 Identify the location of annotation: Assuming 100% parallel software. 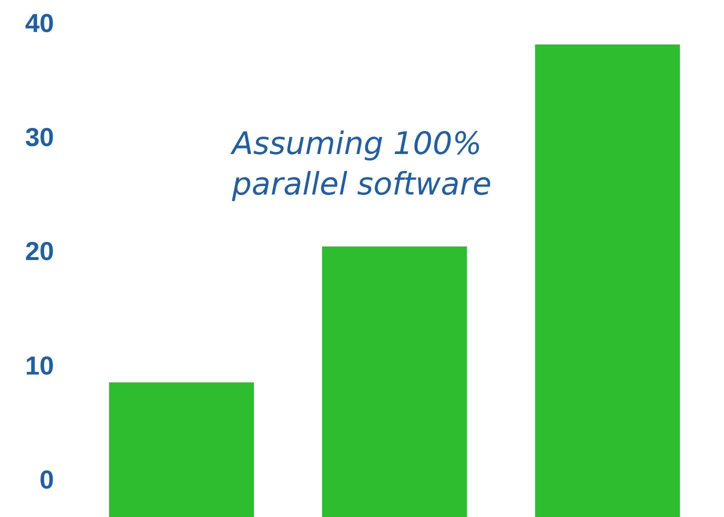
(361, 164).